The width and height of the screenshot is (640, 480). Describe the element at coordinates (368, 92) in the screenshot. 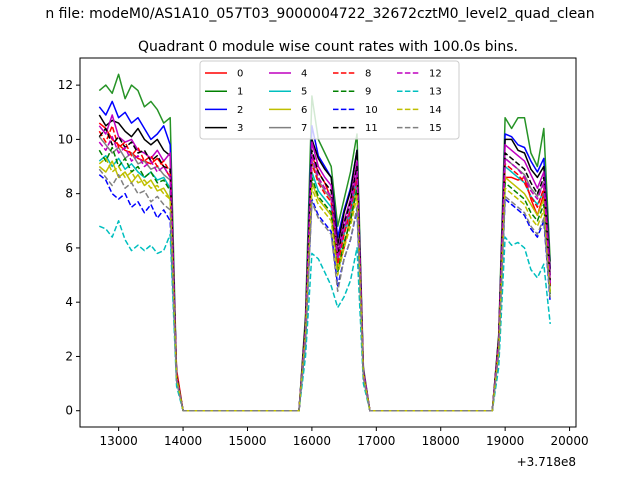

I see `legend-label-9: 9` at that location.